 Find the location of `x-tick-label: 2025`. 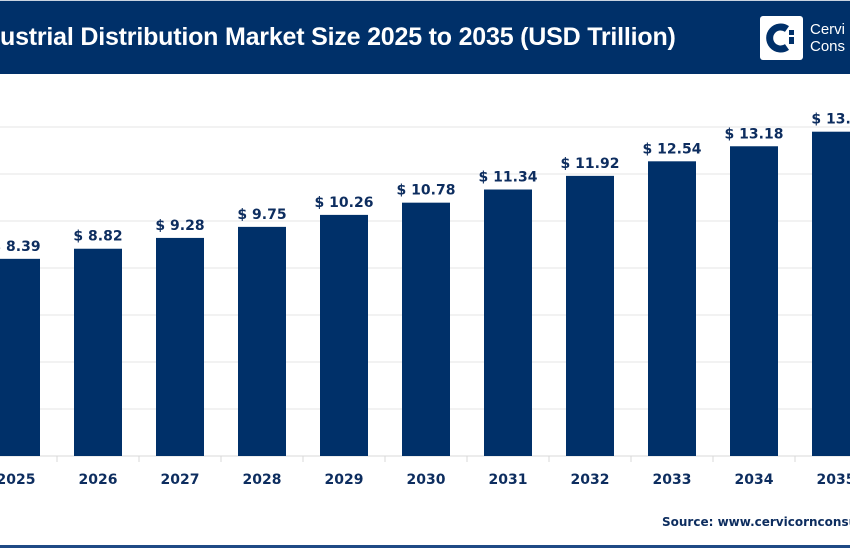

x-tick-label: 2025 is located at coordinates (17, 480).